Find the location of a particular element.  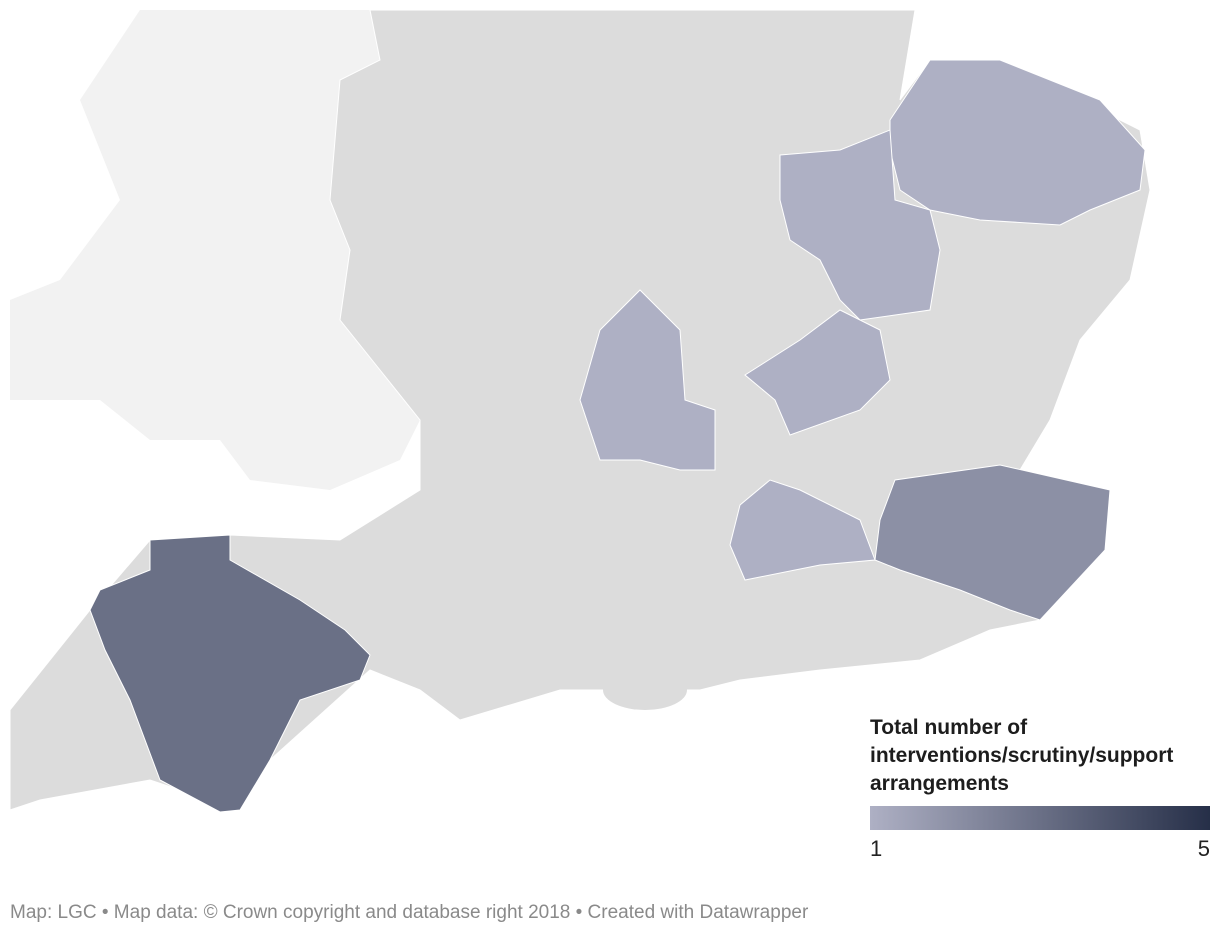

legend-bar is located at coordinates (1040, 818).